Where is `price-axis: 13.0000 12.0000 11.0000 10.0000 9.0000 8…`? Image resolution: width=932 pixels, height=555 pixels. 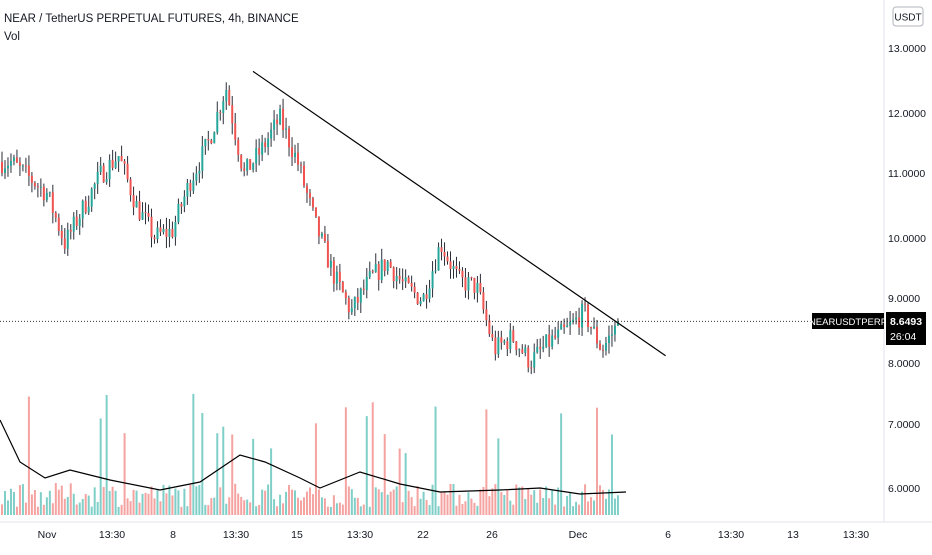
price-axis: 13.0000 12.0000 11.0000 10.0000 9.0000 8… is located at coordinates (907, 269).